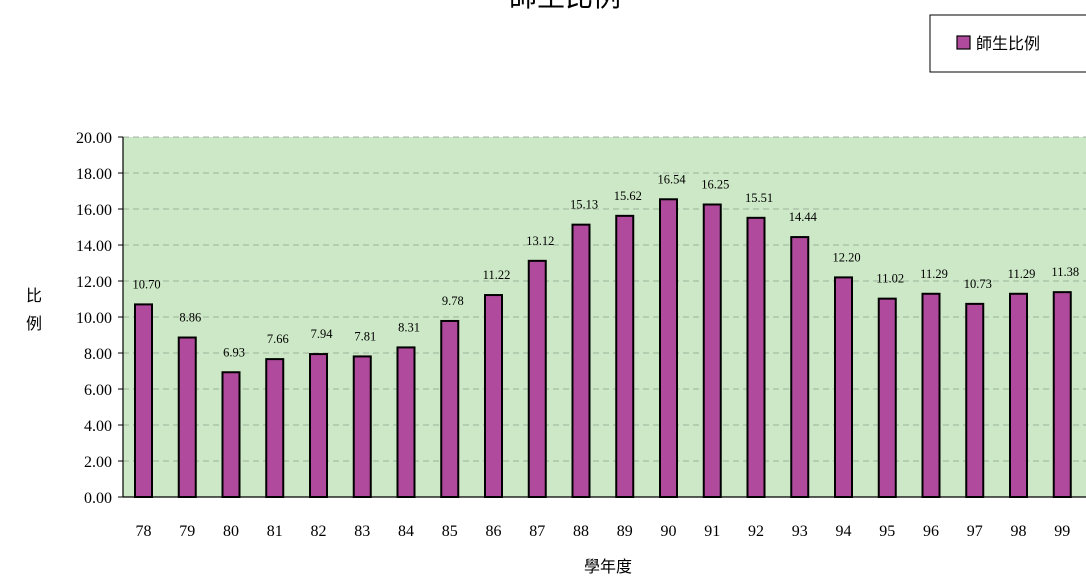 The width and height of the screenshot is (1086, 583). What do you see at coordinates (34, 309) in the screenshot?
I see `y-axis-title: 比 例` at bounding box center [34, 309].